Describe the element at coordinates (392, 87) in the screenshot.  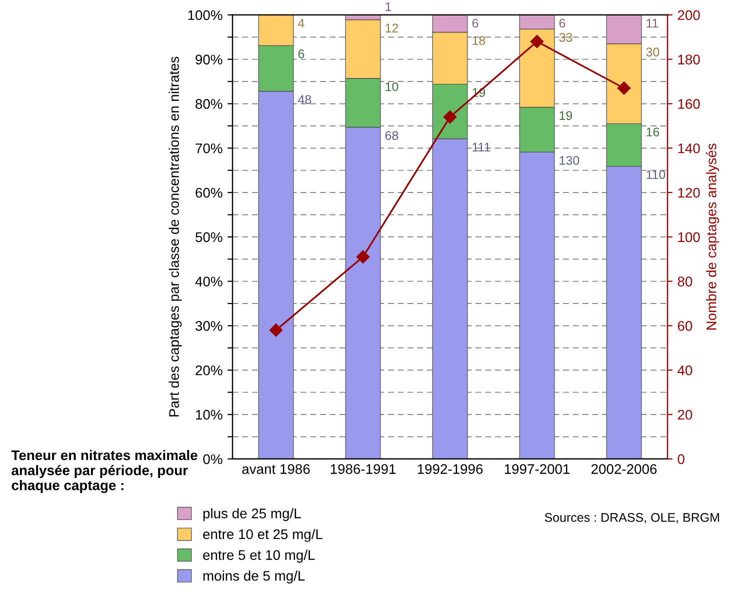
I see `annotation: 10` at that location.